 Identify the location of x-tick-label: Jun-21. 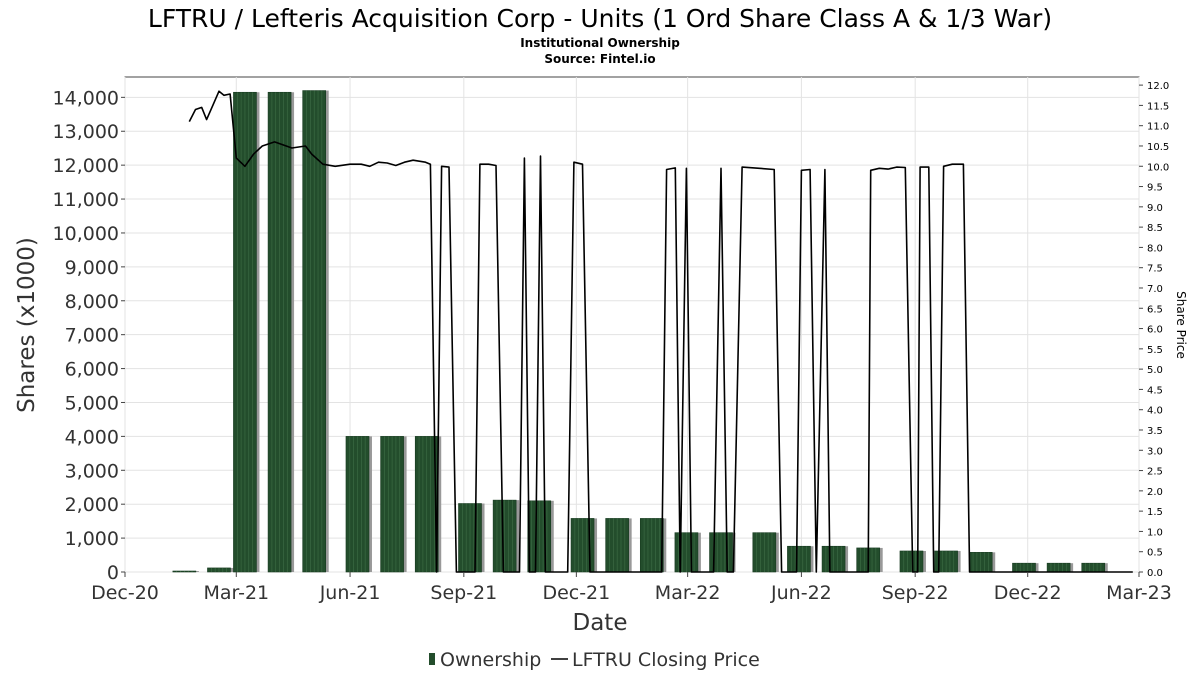
(350, 593).